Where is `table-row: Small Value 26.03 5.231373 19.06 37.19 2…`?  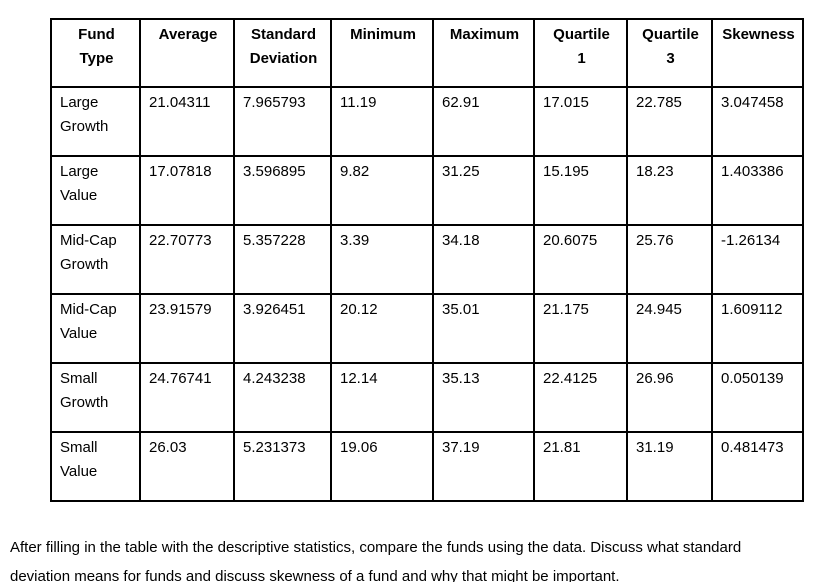 table-row: Small Value 26.03 5.231373 19.06 37.19 2… is located at coordinates (427, 466).